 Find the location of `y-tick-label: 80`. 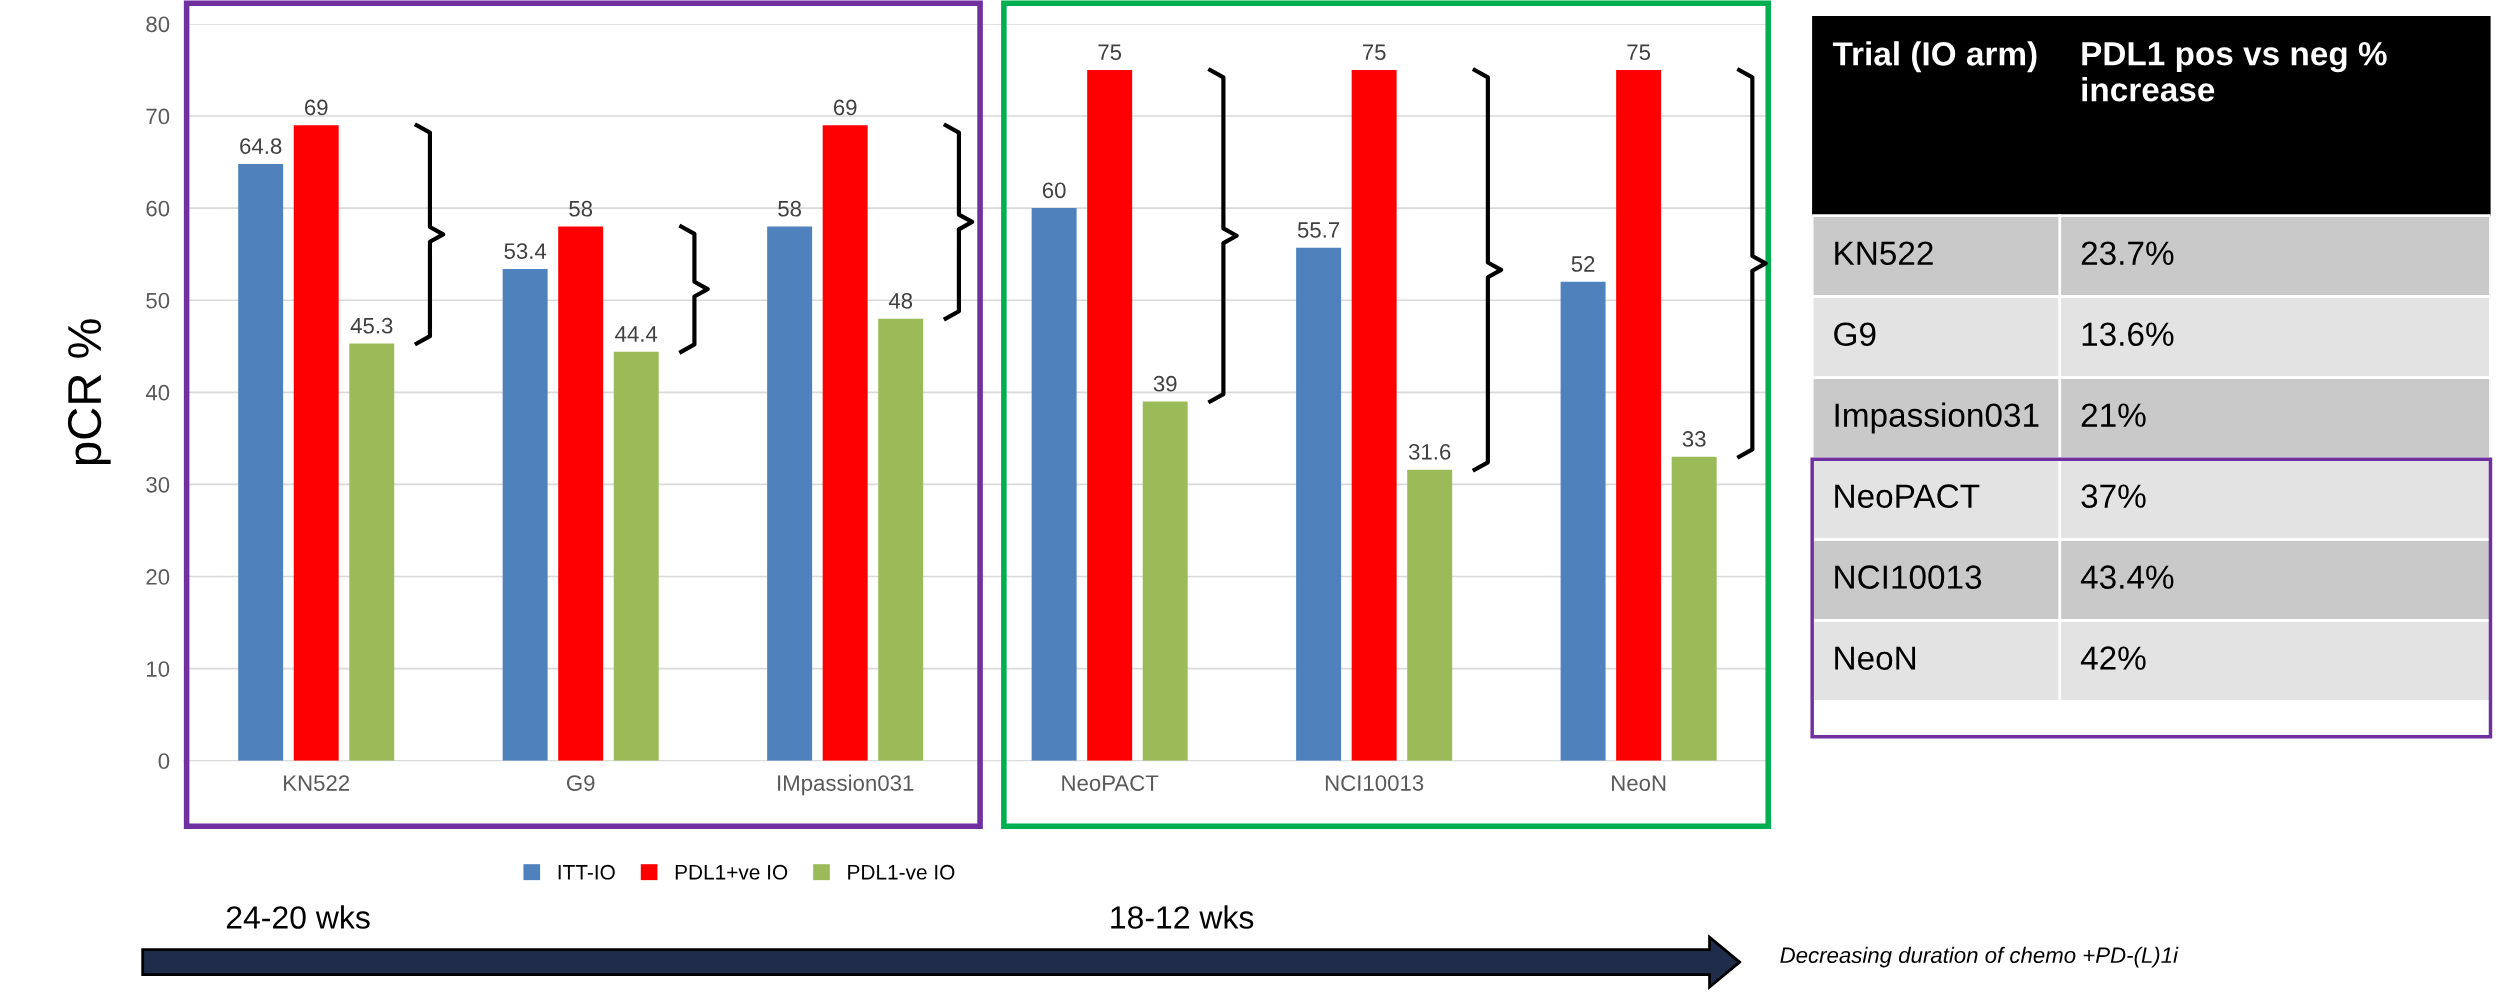

y-tick-label: 80 is located at coordinates (158, 24).